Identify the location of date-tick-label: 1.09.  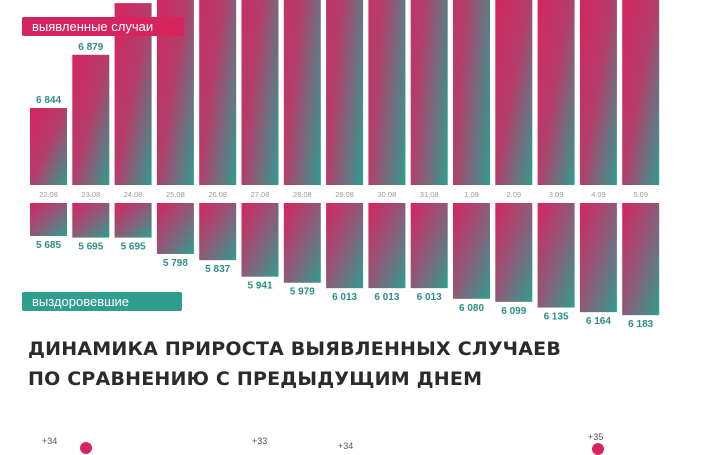
(471, 194).